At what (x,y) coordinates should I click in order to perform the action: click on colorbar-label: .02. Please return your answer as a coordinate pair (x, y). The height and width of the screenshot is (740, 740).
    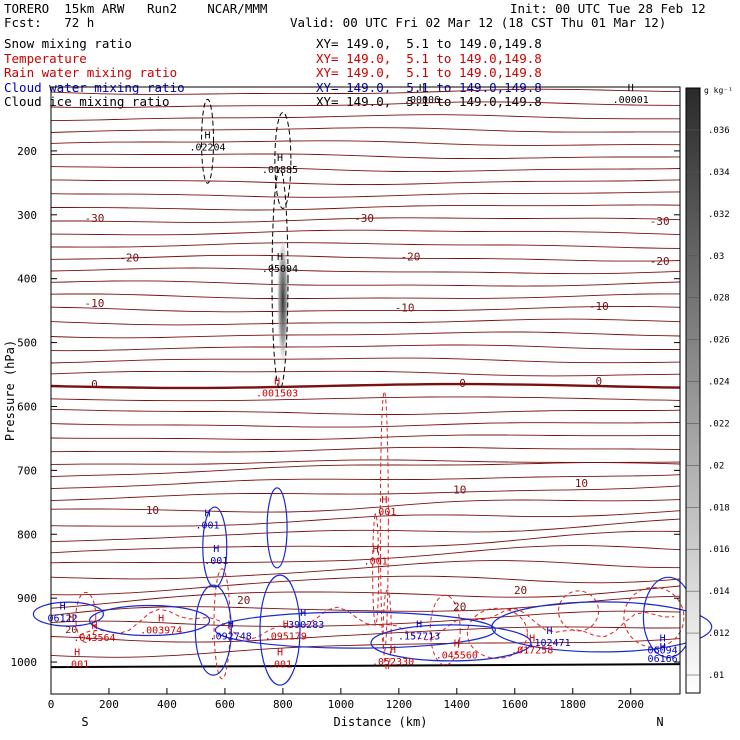
    Looking at the image, I should click on (716, 466).